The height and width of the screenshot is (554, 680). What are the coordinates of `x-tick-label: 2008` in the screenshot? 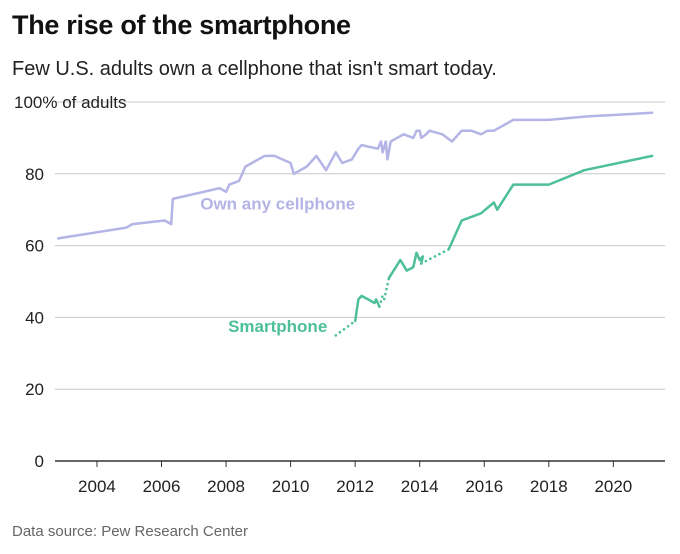 It's located at (226, 486).